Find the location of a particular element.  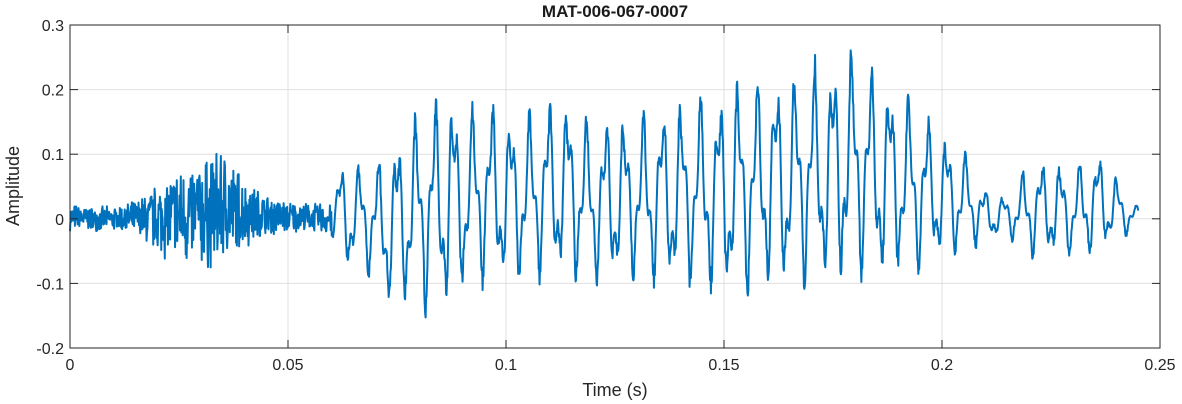

y-tick-label: 0.2 is located at coordinates (53, 91).